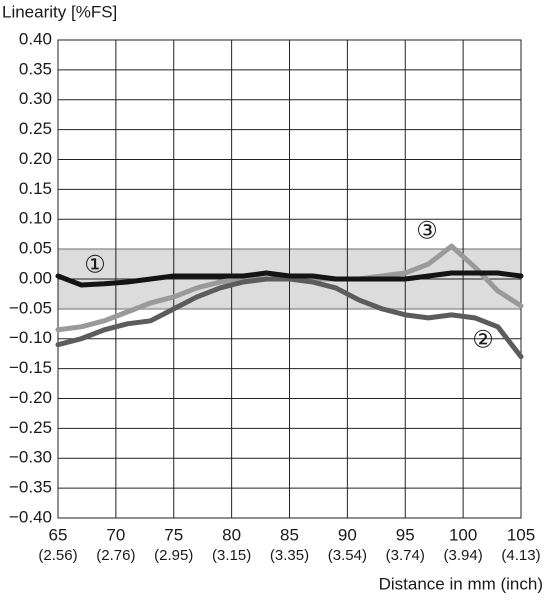 The height and width of the screenshot is (600, 546). I want to click on x-tick-label: 85, so click(289, 534).